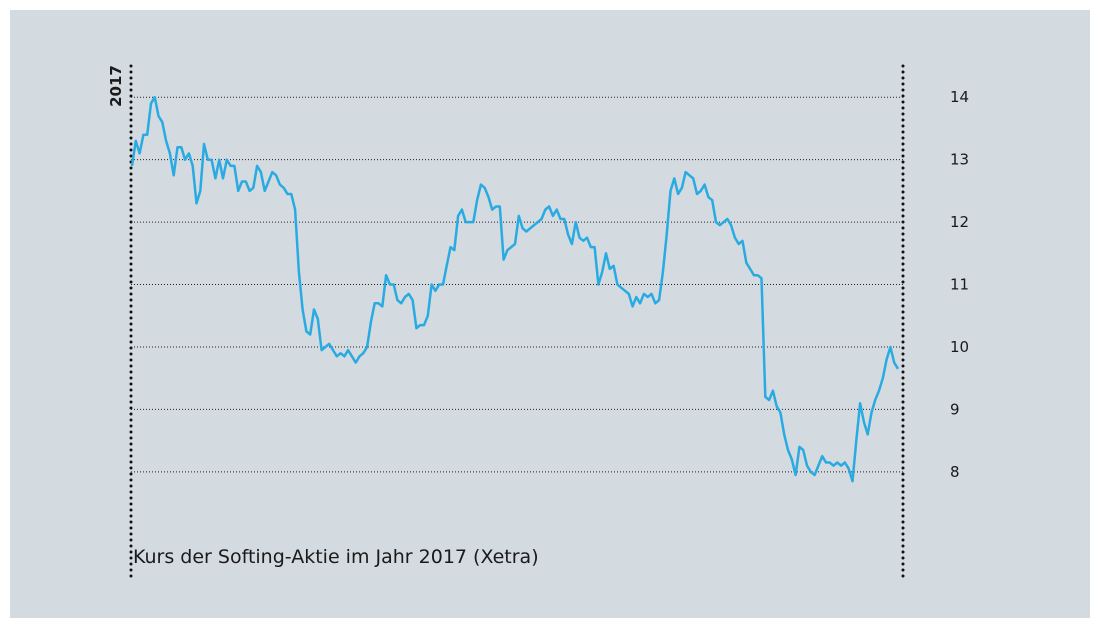 This screenshot has width=1100, height=628. Describe the element at coordinates (959, 347) in the screenshot. I see `y-tick-label: 10` at that location.